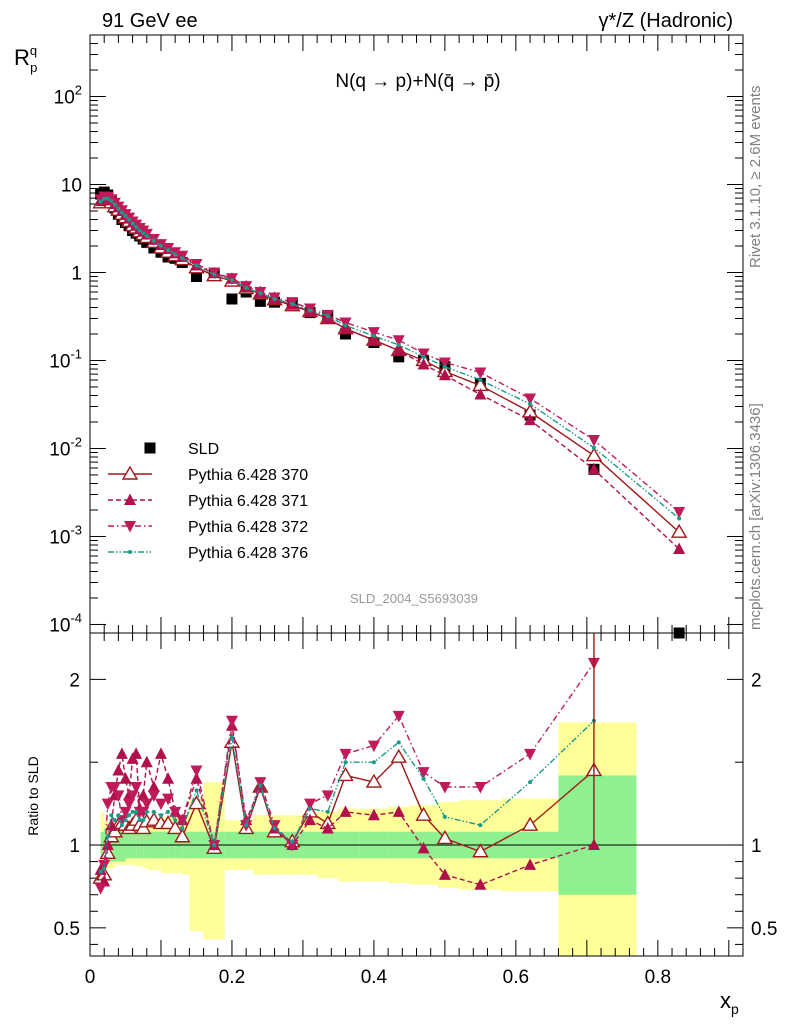 The height and width of the screenshot is (1024, 786). Describe the element at coordinates (76, 529) in the screenshot. I see `y-tick-exponent: -3` at that location.